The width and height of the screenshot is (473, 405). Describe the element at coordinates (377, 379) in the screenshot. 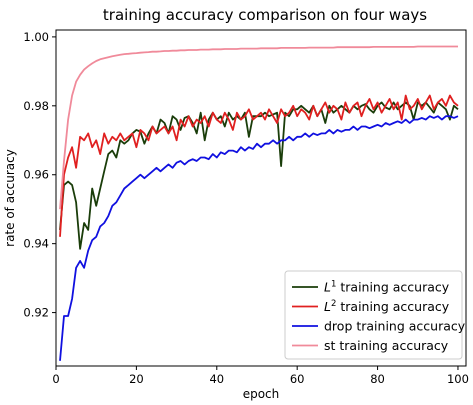

I see `x-tick-label: 80` at that location.